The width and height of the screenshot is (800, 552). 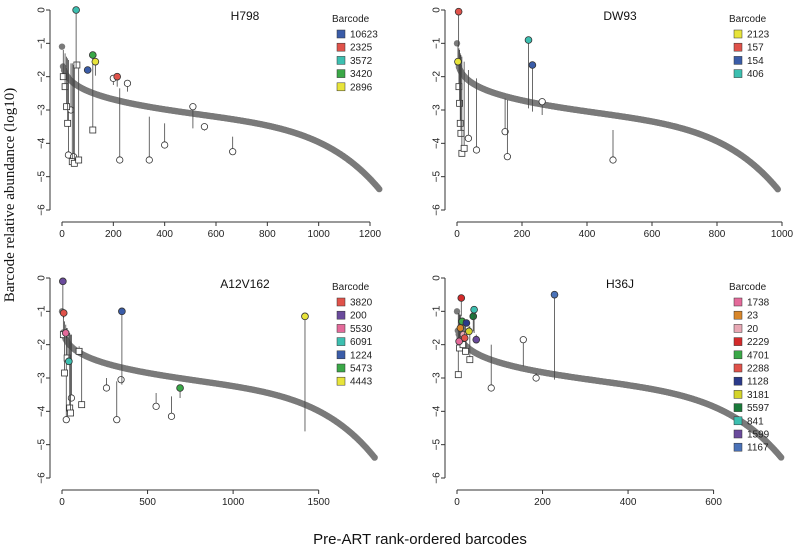 What do you see at coordinates (755, 74) in the screenshot?
I see `legend-entry: 406` at bounding box center [755, 74].